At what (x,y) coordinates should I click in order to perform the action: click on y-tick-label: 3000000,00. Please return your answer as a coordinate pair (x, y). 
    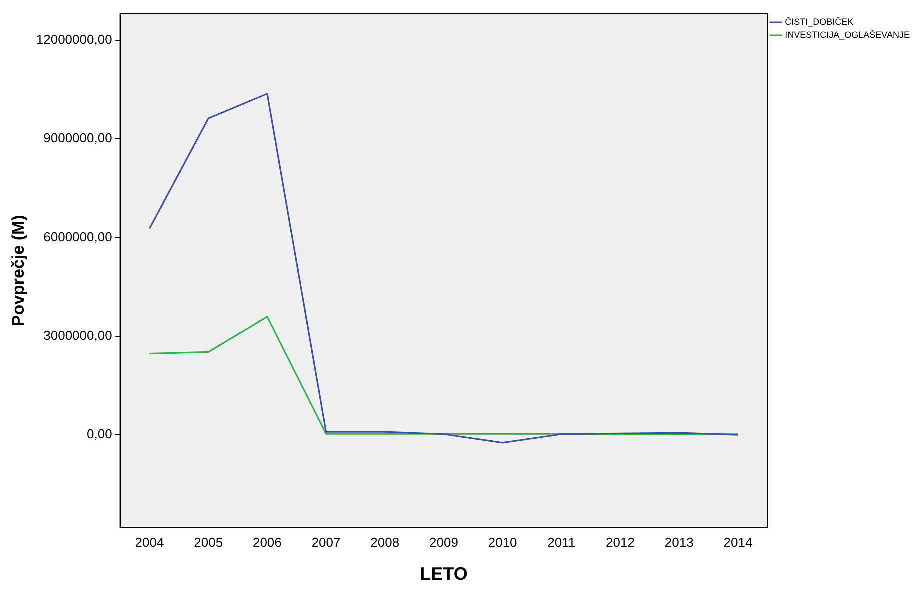
    Looking at the image, I should click on (78, 335).